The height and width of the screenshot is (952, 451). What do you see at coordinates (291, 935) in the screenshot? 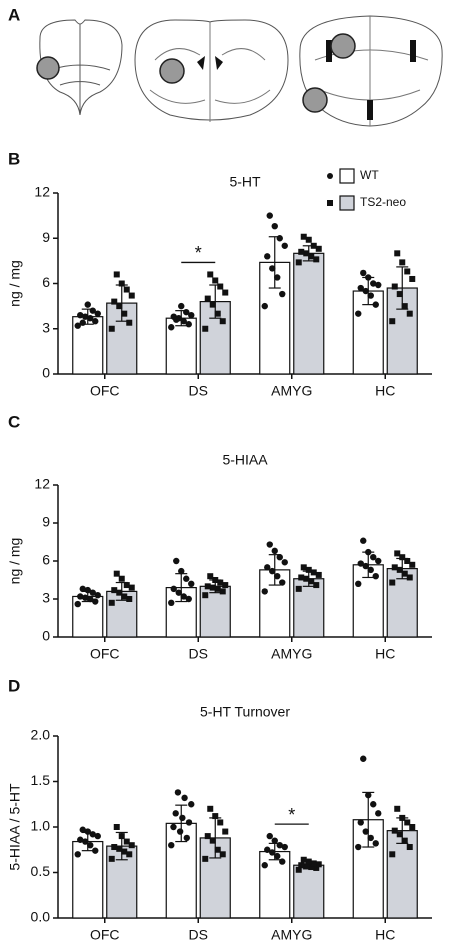
I see `x-tick-label: AMYG` at bounding box center [291, 935].